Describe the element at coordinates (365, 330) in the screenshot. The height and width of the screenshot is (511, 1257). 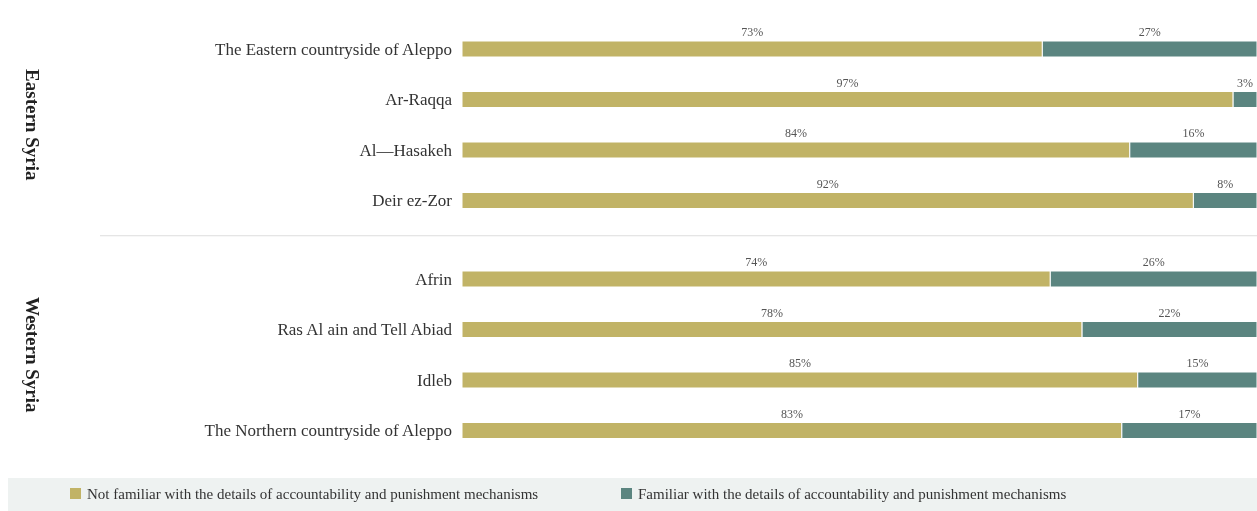
I see `y-tick-label: Ras Al ain and Tell Abiad` at that location.